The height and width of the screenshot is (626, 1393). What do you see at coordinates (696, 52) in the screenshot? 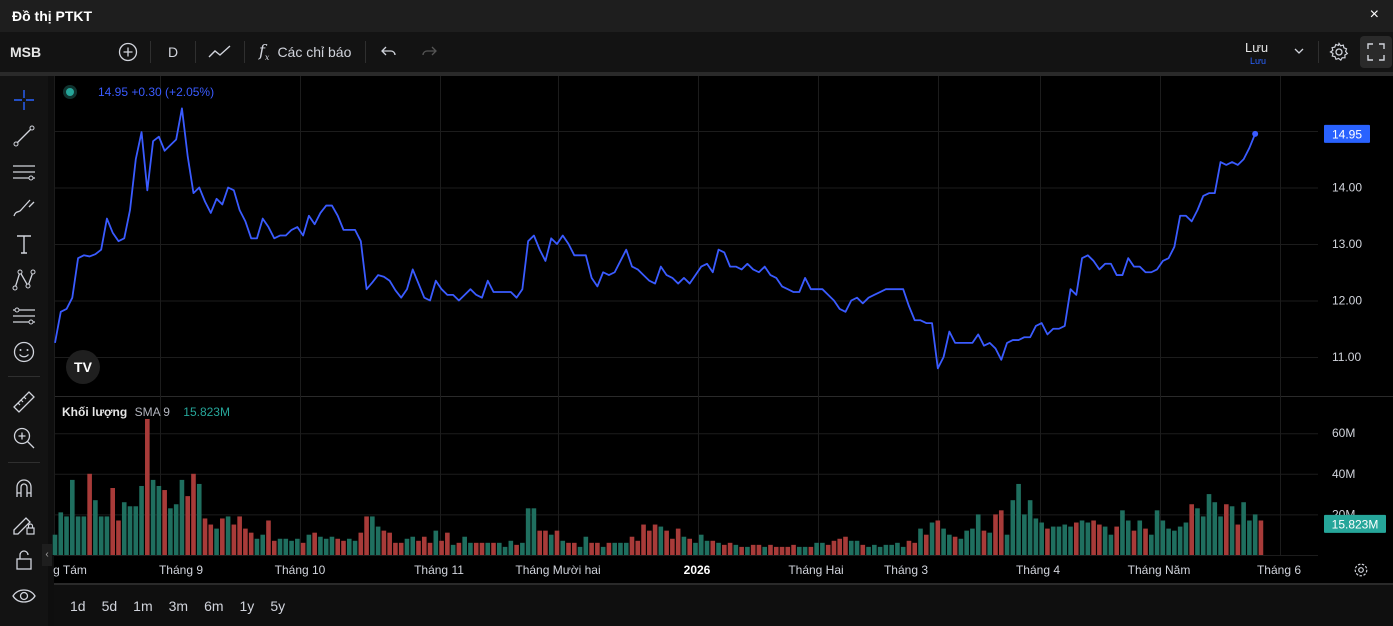
I see `top-toolbar: MSB D fx Các chỉ báo Lưu Lưu` at bounding box center [696, 52].